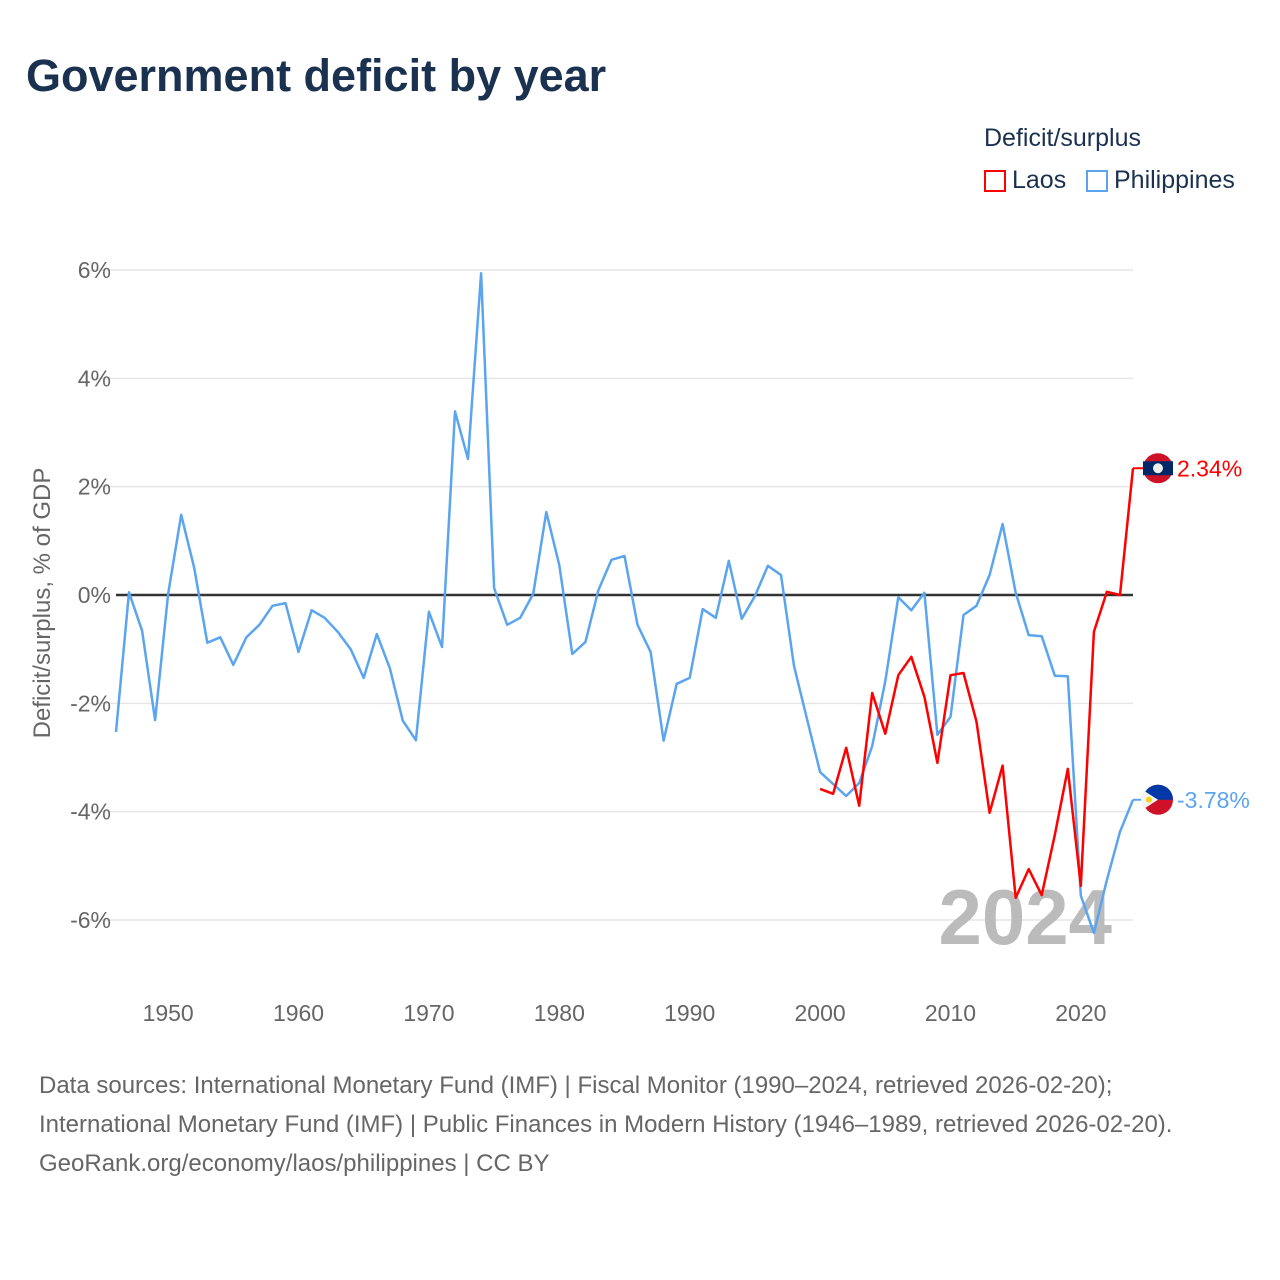 This screenshot has width=1280, height=1280. I want to click on legend-label-philippines: Philippines, so click(1174, 180).